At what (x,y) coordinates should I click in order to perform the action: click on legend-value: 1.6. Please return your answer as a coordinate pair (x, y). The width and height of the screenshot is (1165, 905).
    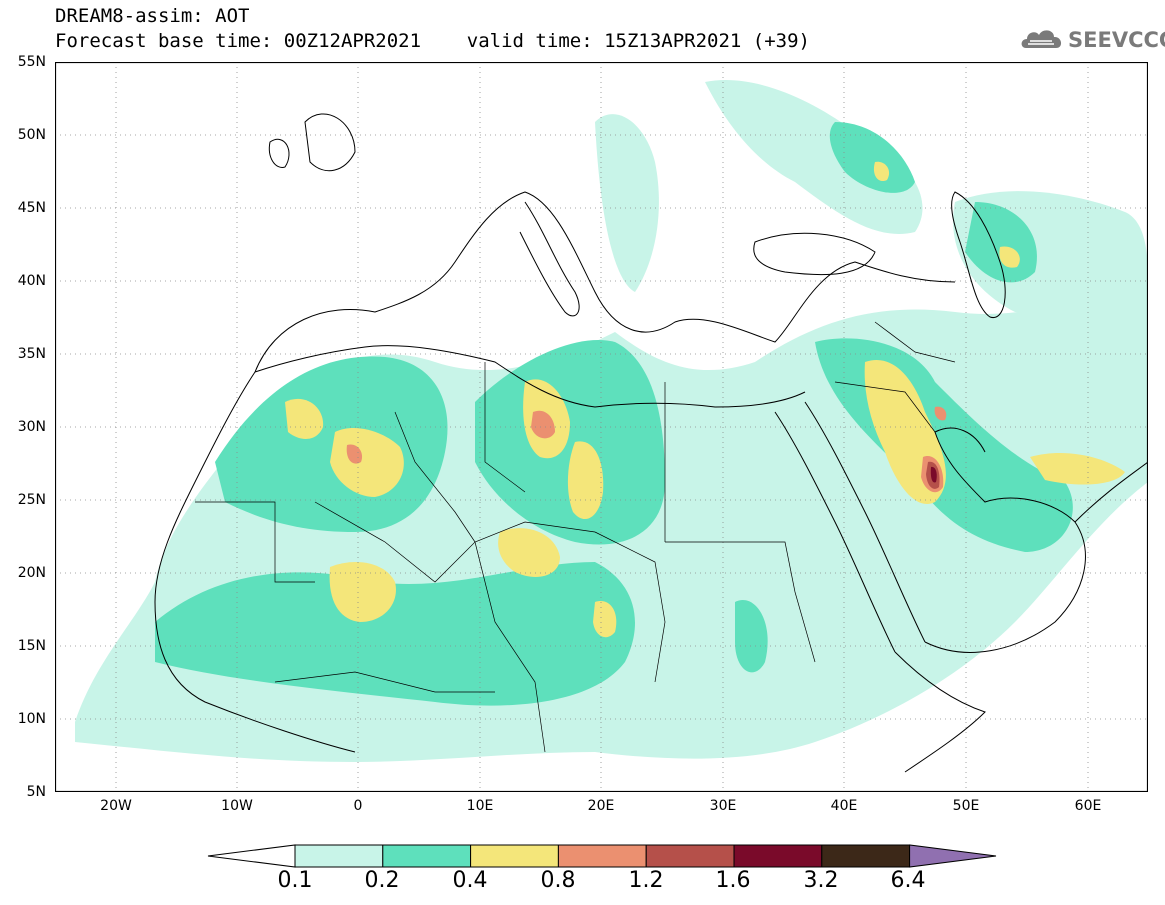
    Looking at the image, I should click on (733, 880).